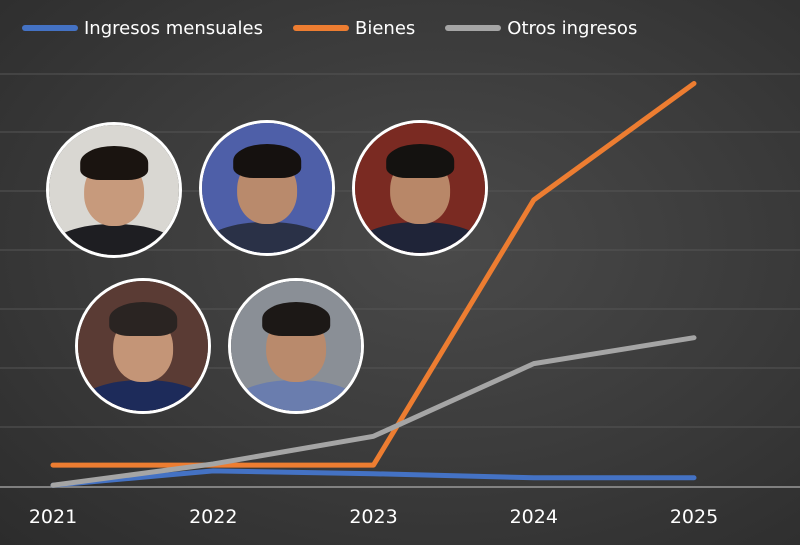 This screenshot has height=545, width=800. Describe the element at coordinates (420, 188) in the screenshot. I see `photo-man-glasses-red-background` at that location.